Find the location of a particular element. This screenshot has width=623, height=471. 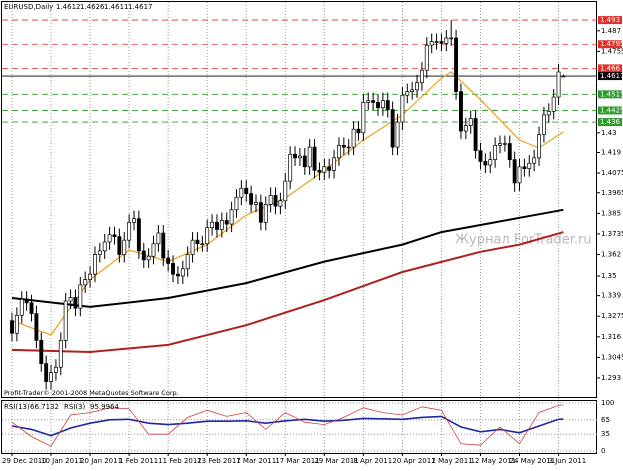

x-tick-label: 12 May 2011 is located at coordinates (493, 461).